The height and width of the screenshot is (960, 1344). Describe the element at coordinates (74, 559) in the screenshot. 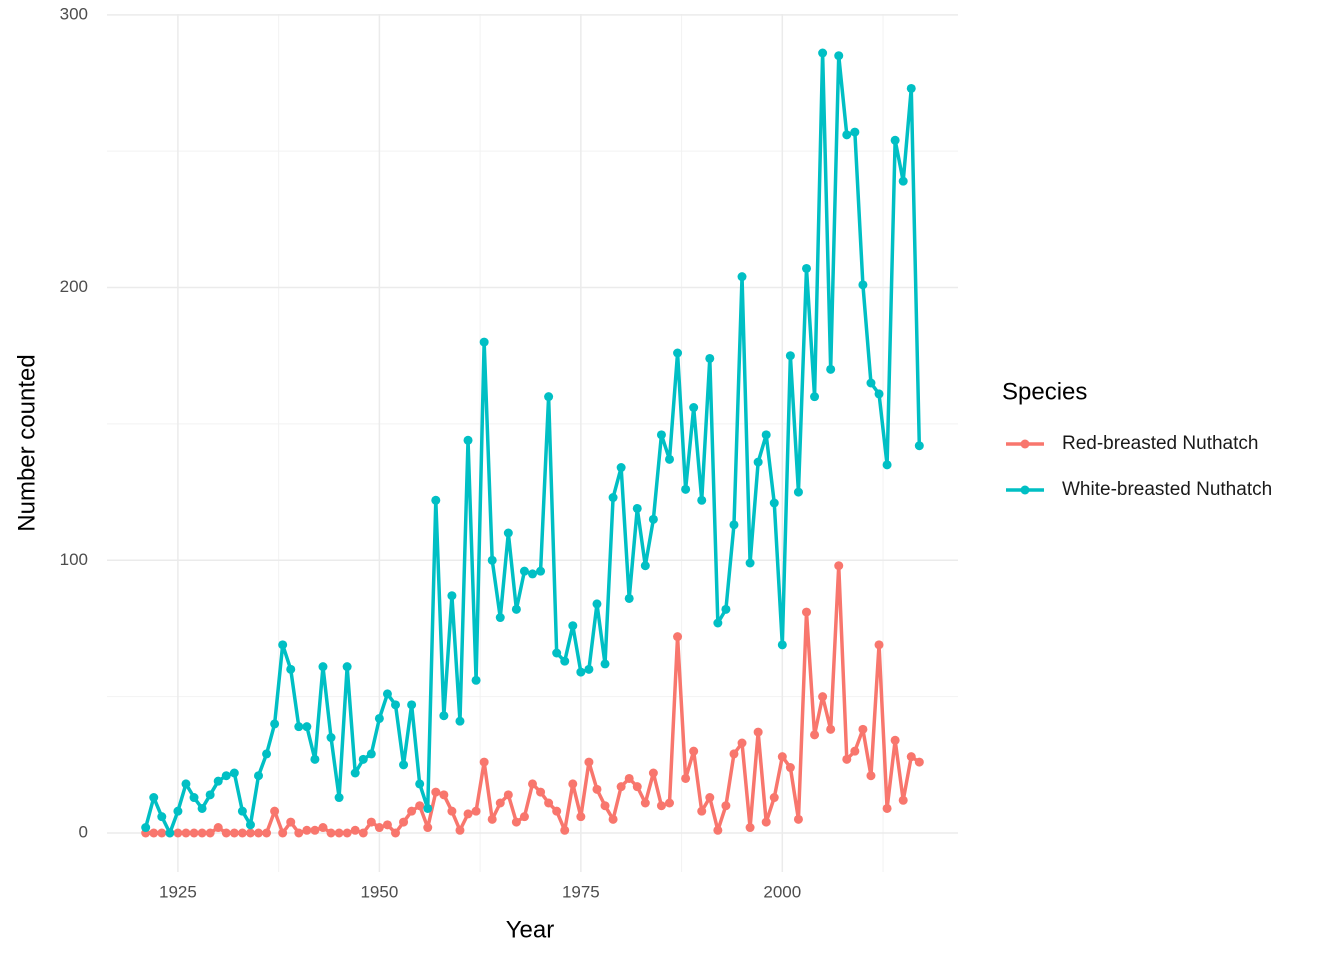

I see `y-tick-label: 100` at that location.